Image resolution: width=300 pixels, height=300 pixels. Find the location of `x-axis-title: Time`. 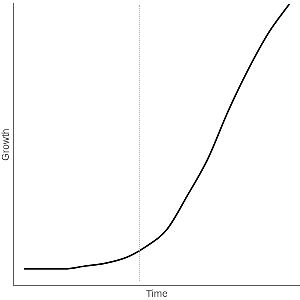

x-axis-title: Time is located at coordinates (157, 294).